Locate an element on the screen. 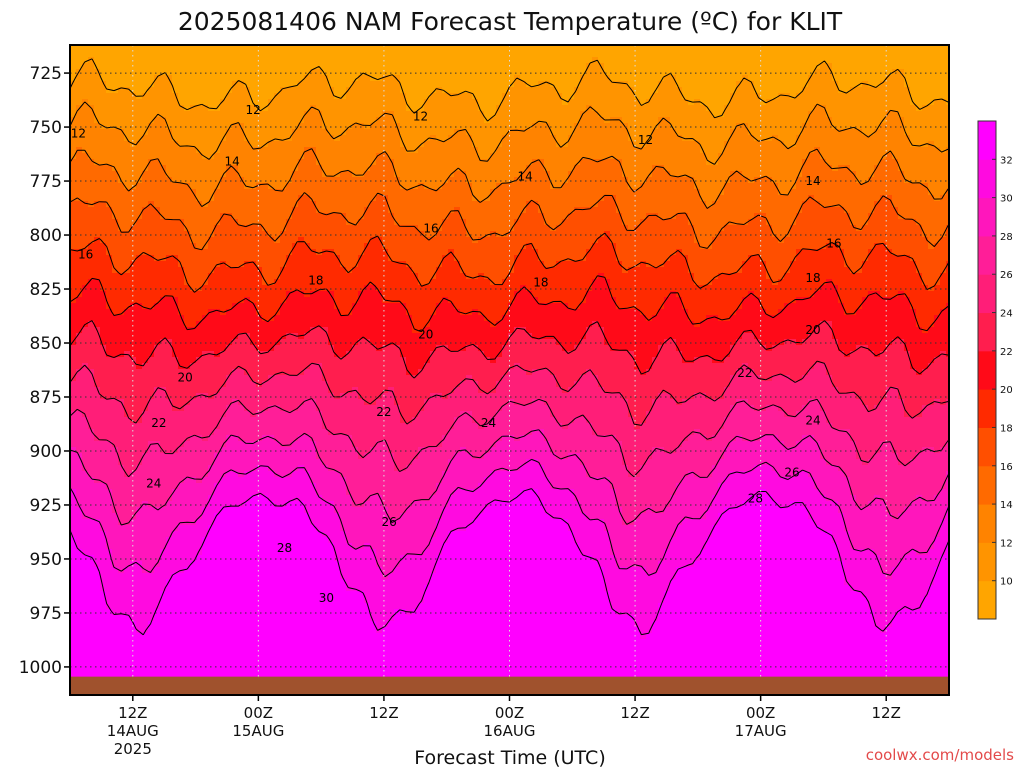 The width and height of the screenshot is (1024, 768). y-tick-label: 850 is located at coordinates (46, 344).